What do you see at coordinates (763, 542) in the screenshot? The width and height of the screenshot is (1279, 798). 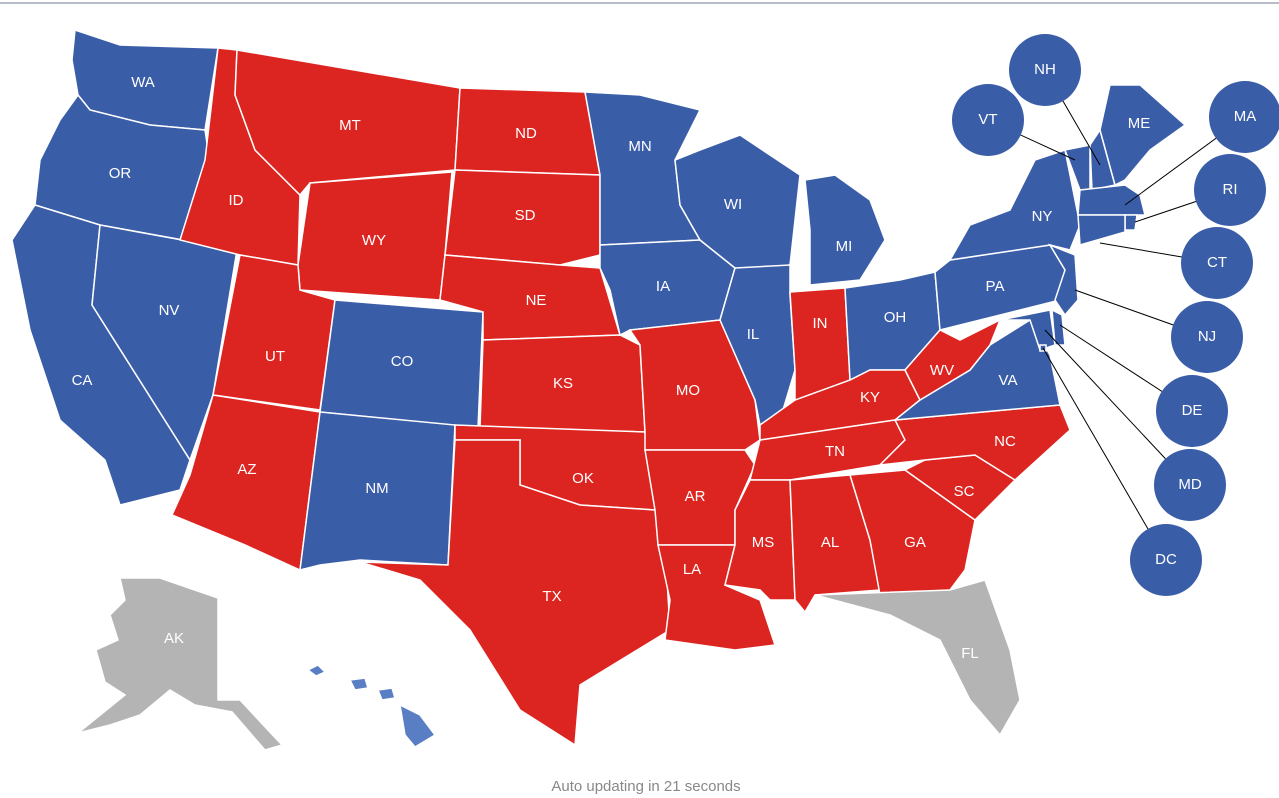 I see `state-label: MS` at bounding box center [763, 542].